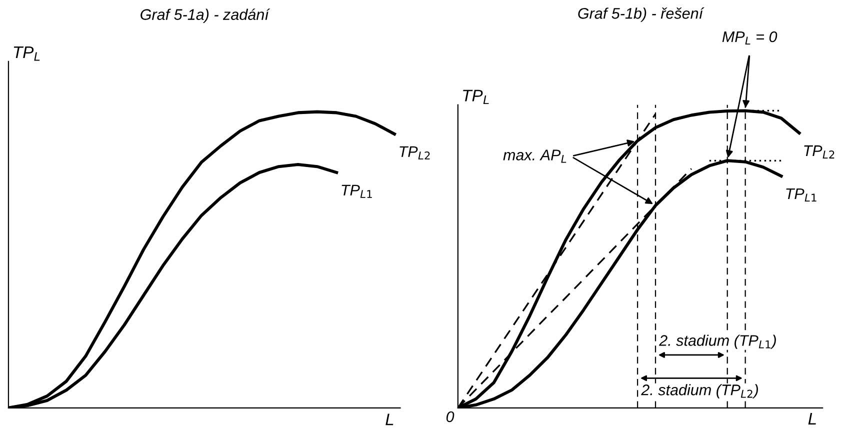  Describe the element at coordinates (641, 14) in the screenshot. I see `chart-title: Graf 5-1b) - řešení` at that location.